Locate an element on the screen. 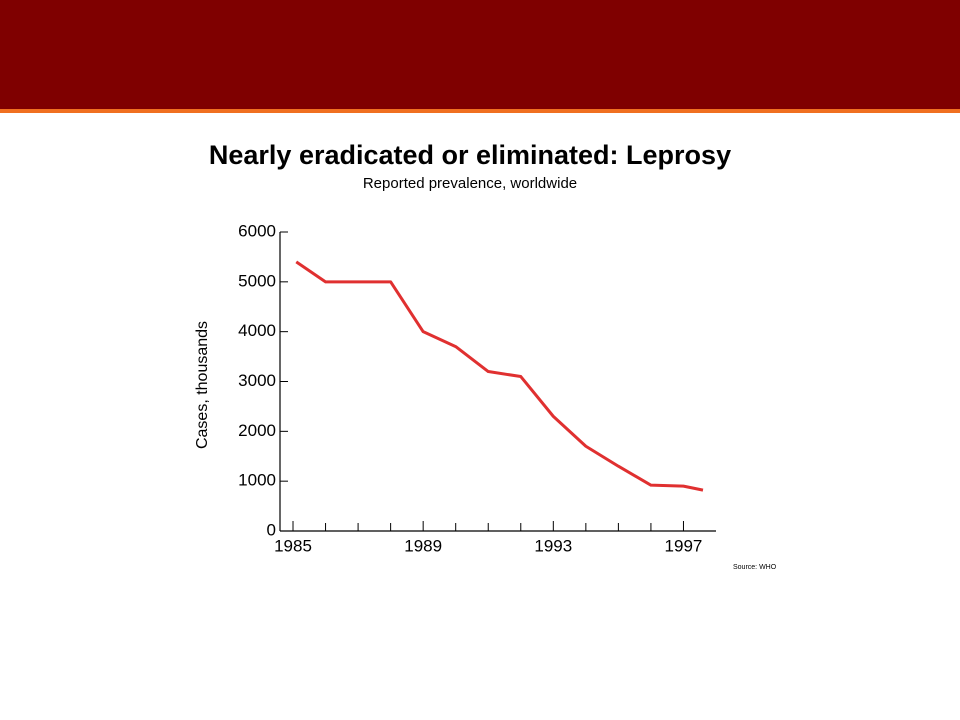 The image size is (960, 720). x-tick-label: 1985 is located at coordinates (293, 545).